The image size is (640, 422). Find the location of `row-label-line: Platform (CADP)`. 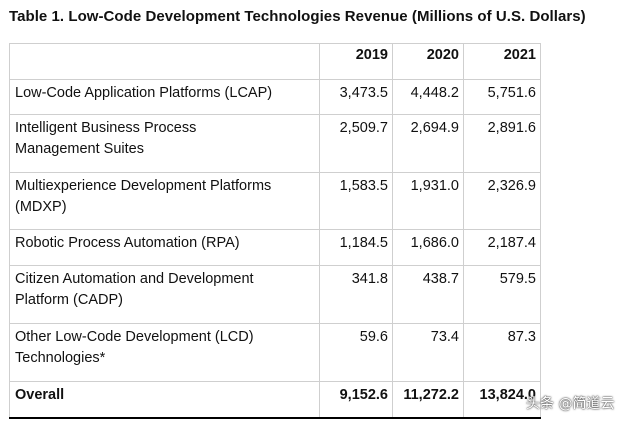

row-label-line: Platform (CADP) is located at coordinates (69, 300).